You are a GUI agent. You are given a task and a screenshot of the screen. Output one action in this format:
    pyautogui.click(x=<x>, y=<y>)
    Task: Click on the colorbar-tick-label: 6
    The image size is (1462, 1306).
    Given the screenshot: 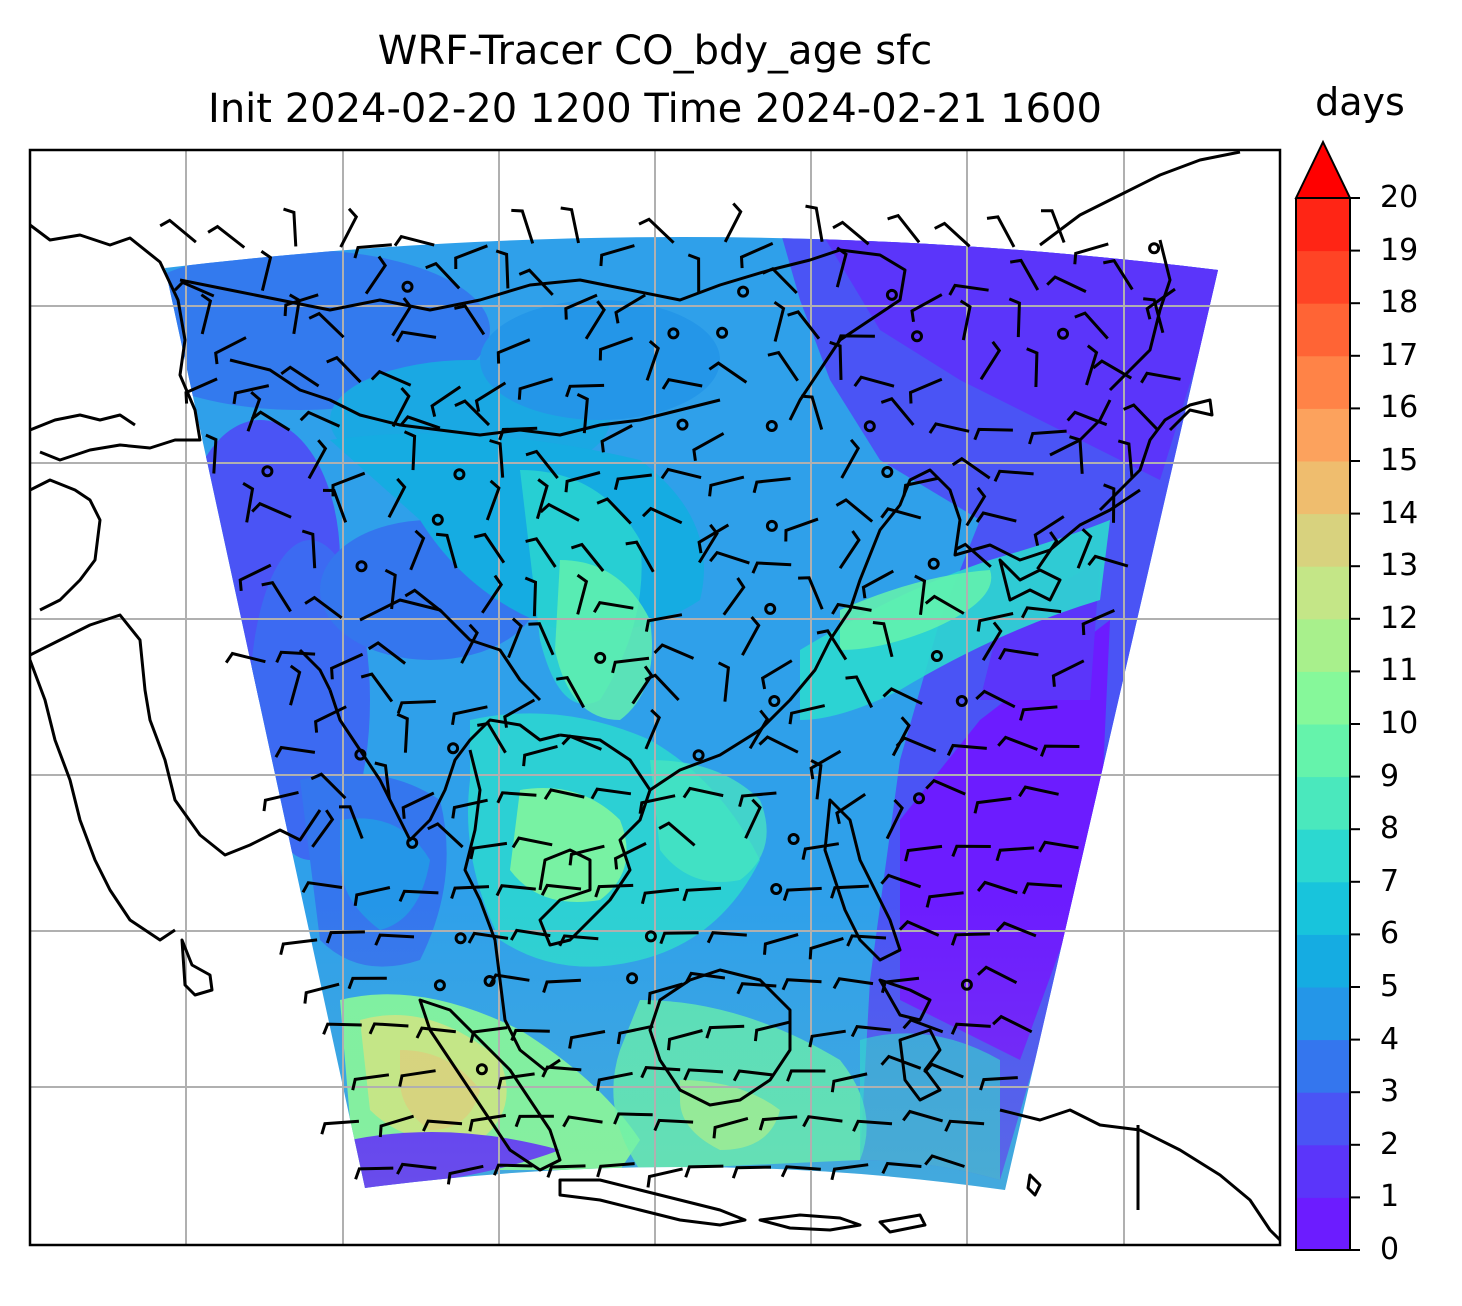 What is the action you would take?
    pyautogui.click(x=1390, y=934)
    